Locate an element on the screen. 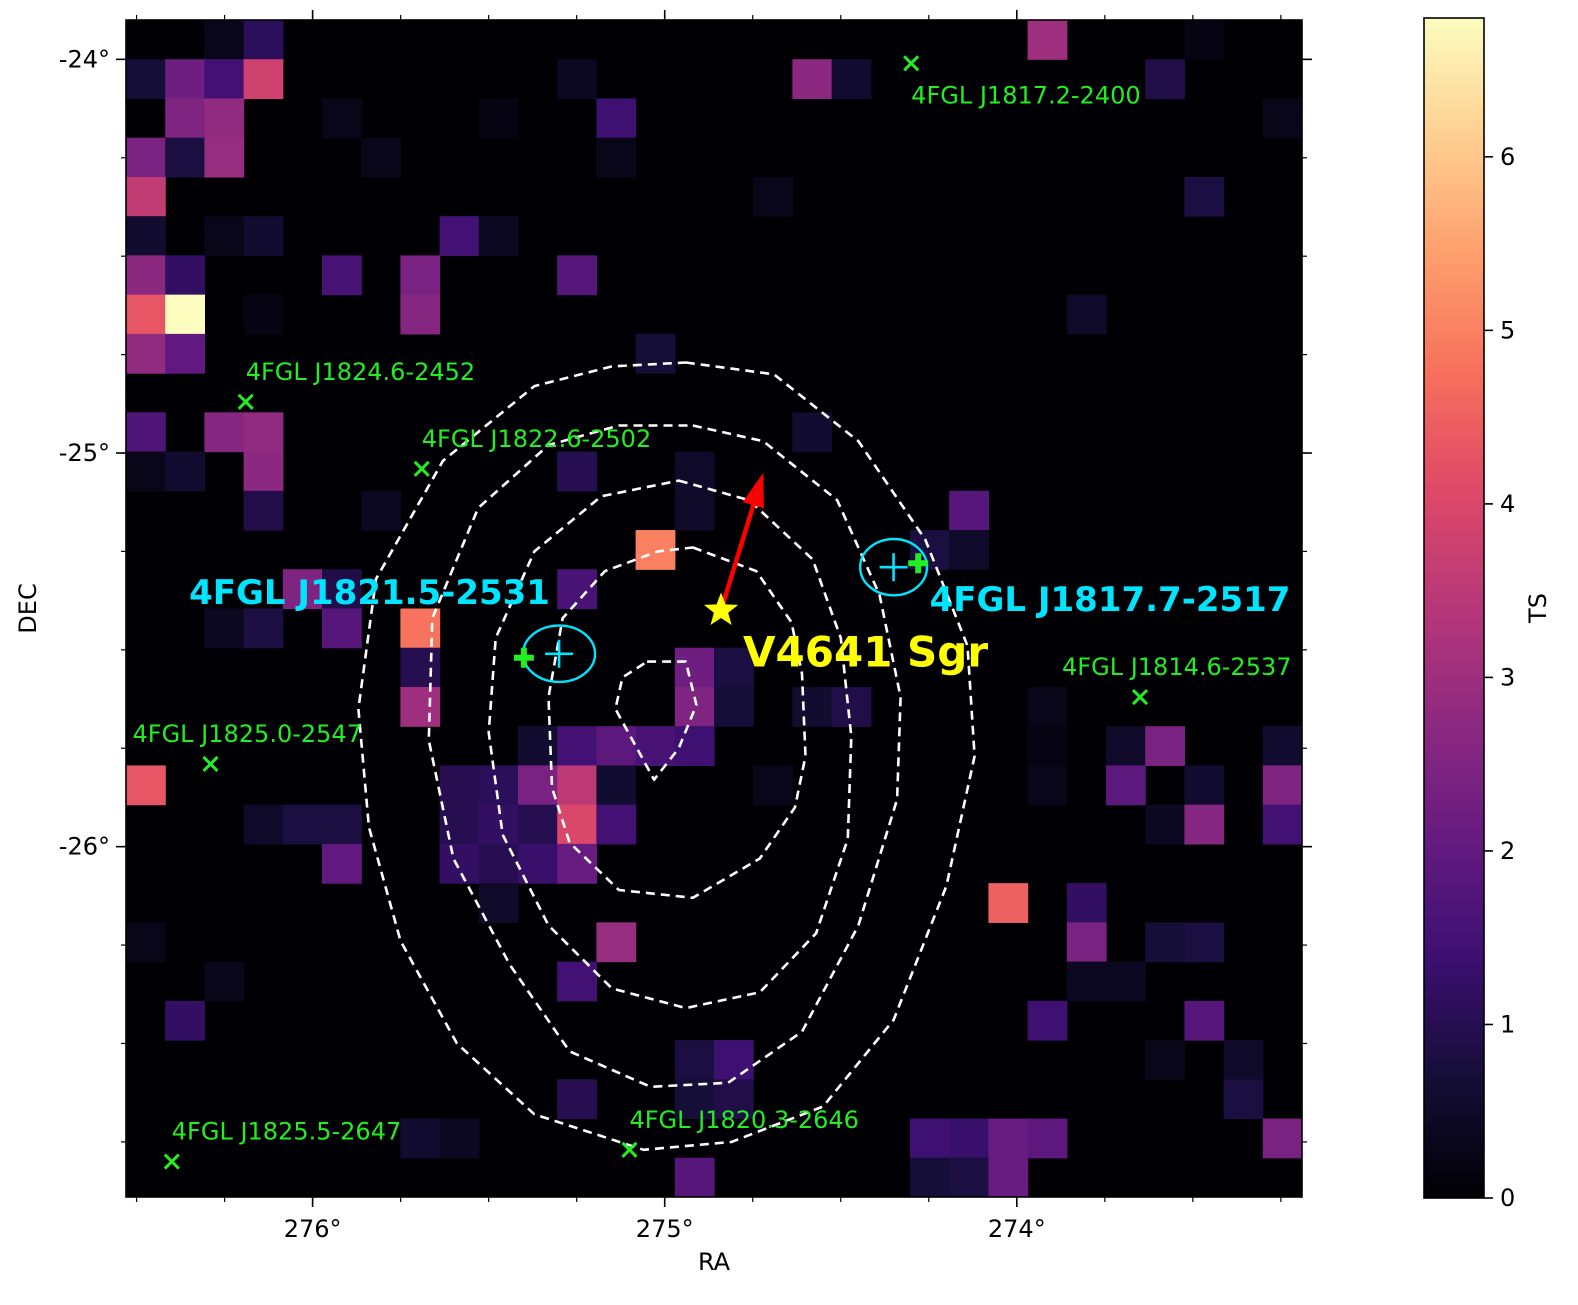  target-star-icon is located at coordinates (721, 608).